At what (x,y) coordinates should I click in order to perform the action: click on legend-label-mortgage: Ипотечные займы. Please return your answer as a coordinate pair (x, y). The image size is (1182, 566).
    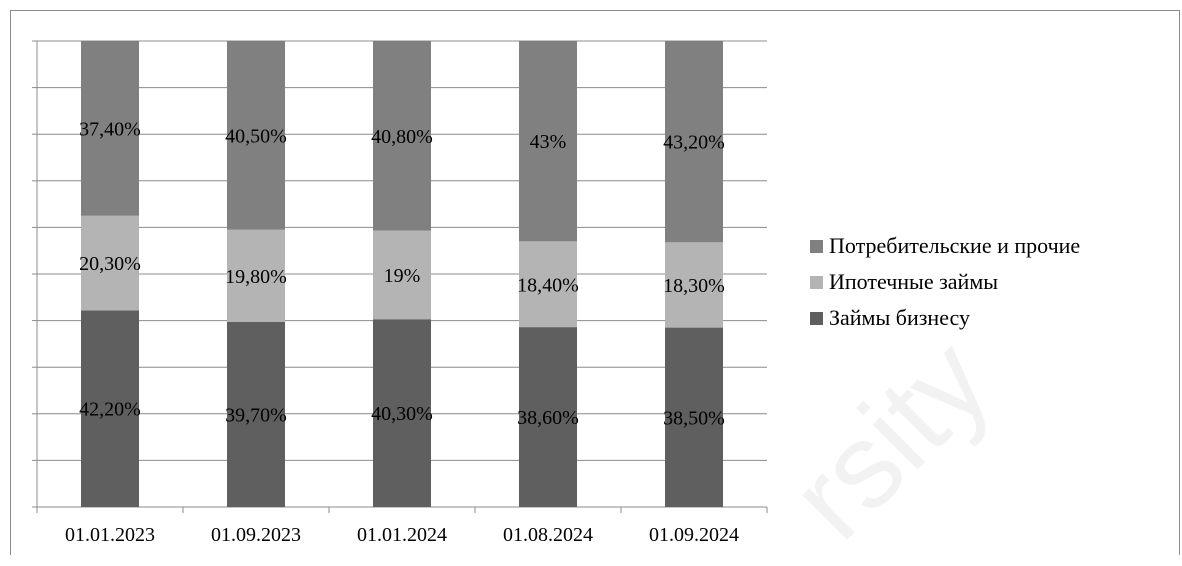
    Looking at the image, I should click on (914, 281).